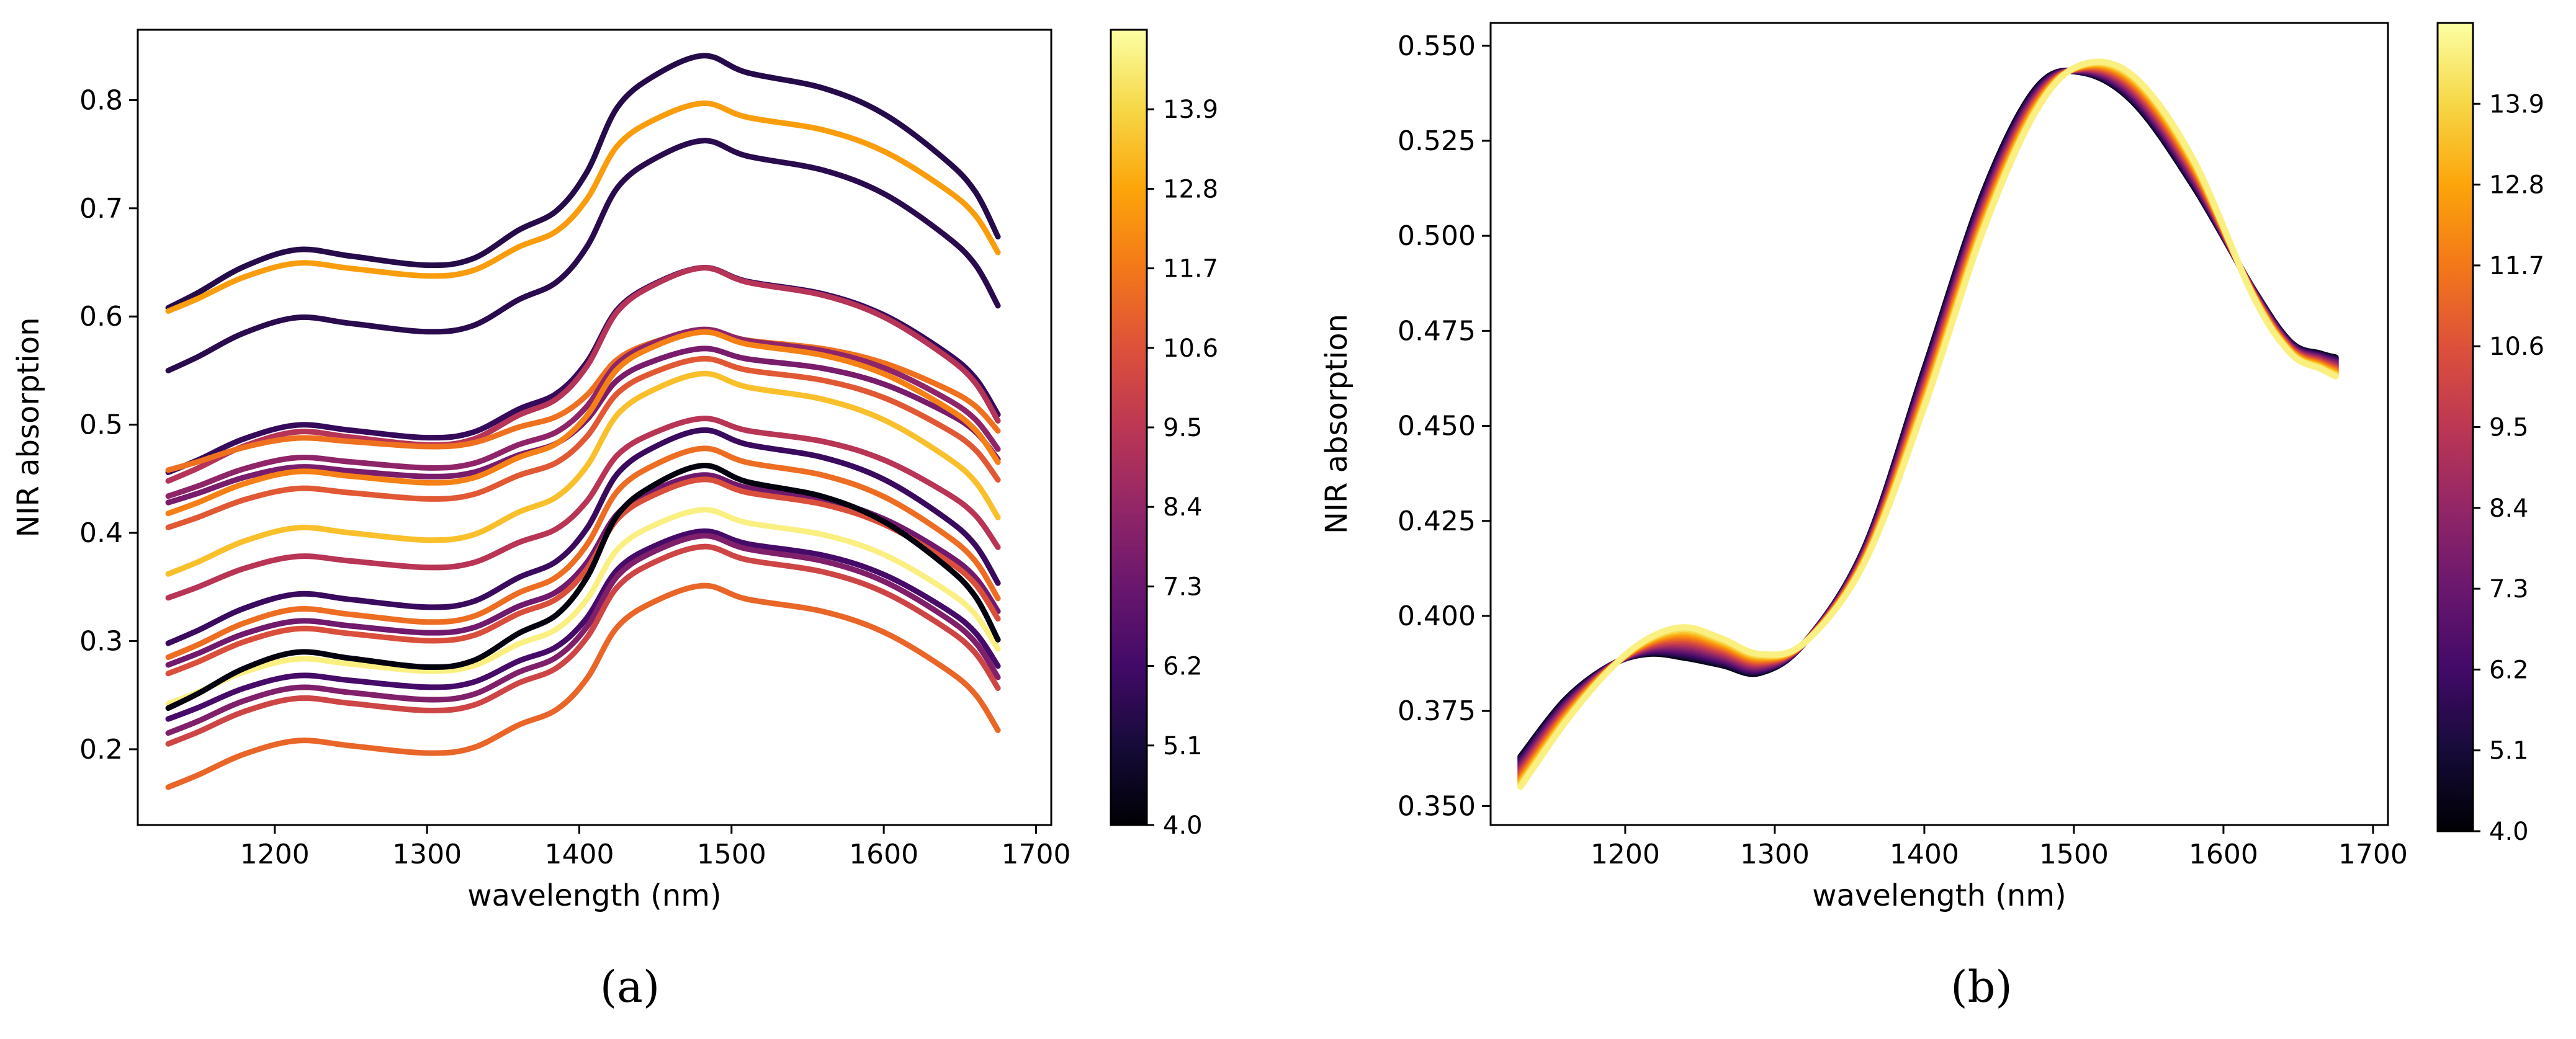 This screenshot has width=2576, height=1039. Describe the element at coordinates (2000, 847) in the screenshot. I see `panel-b-x-ticks: 1200 1300 1400 1500 1600 1700` at that location.